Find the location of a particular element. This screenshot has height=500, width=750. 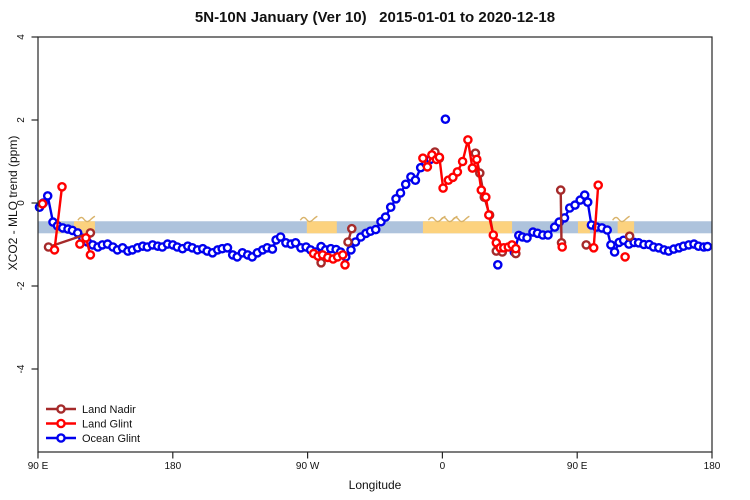

y-tick-label: 4 is located at coordinates (21, 37).